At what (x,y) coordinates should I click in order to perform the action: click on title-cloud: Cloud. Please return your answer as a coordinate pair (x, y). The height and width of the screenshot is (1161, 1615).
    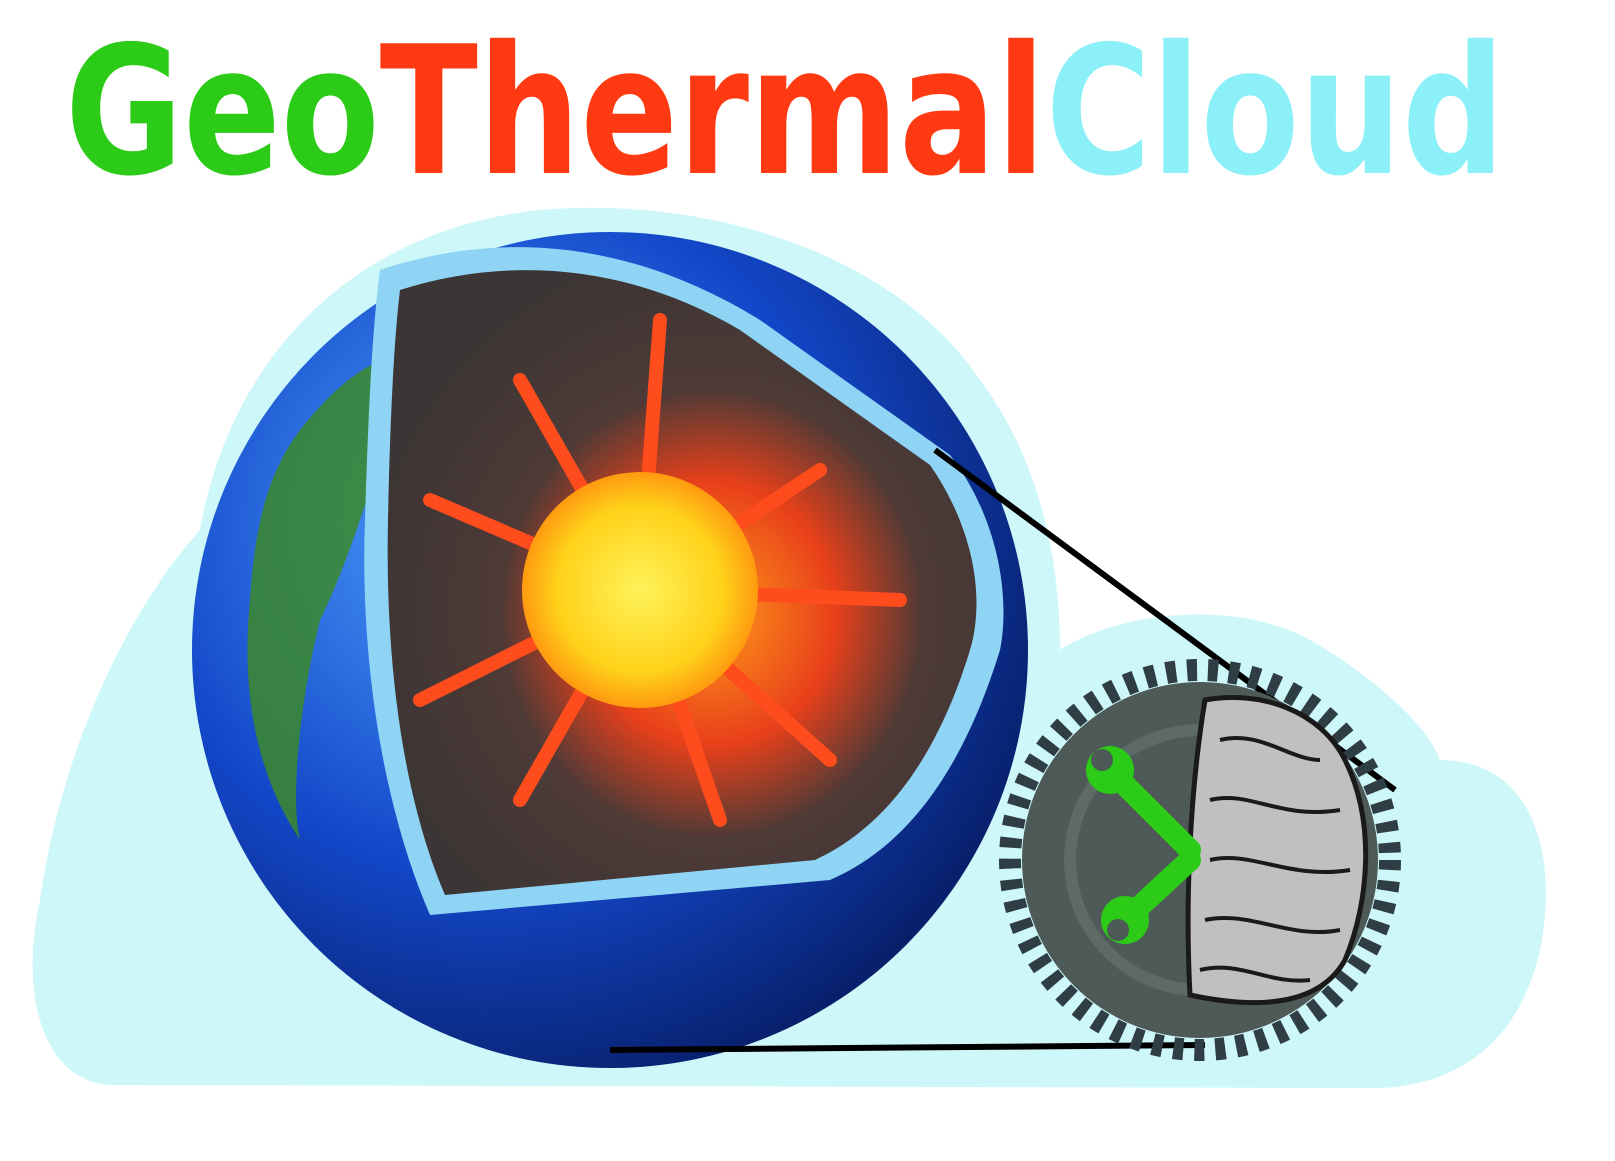
    Looking at the image, I should click on (1275, 111).